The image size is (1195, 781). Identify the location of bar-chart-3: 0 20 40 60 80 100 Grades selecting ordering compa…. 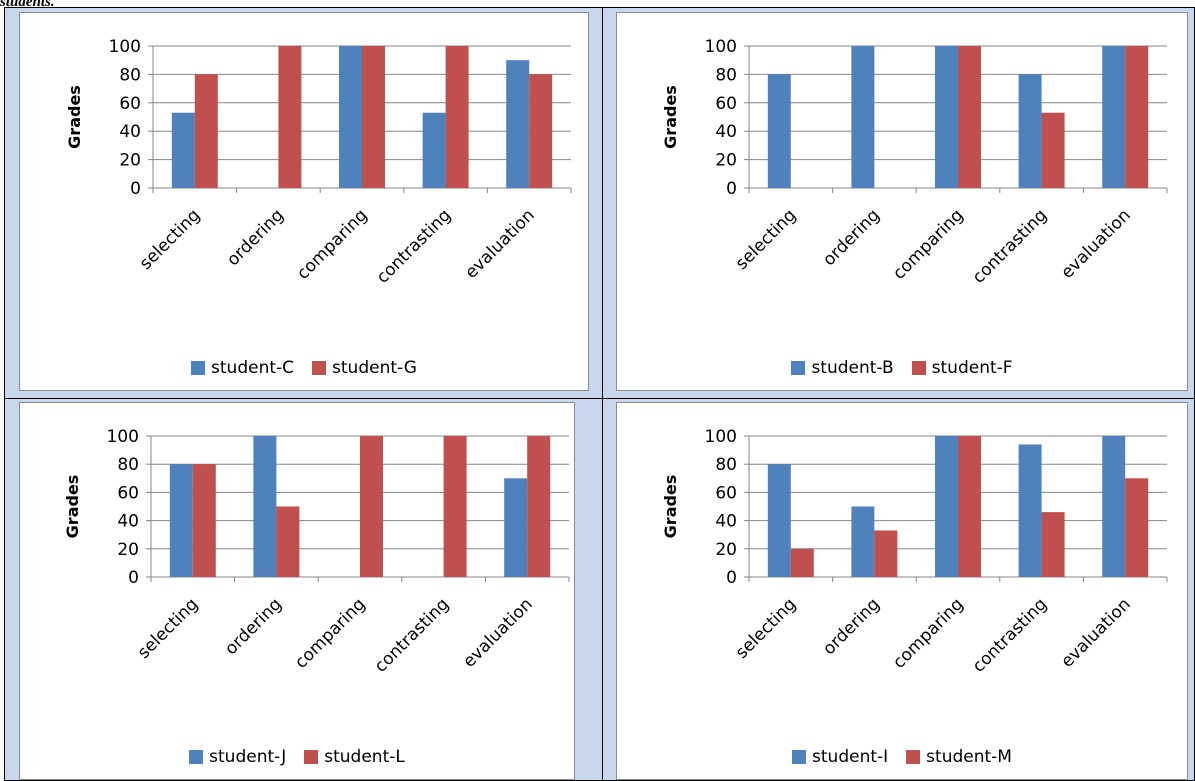
(914, 552).